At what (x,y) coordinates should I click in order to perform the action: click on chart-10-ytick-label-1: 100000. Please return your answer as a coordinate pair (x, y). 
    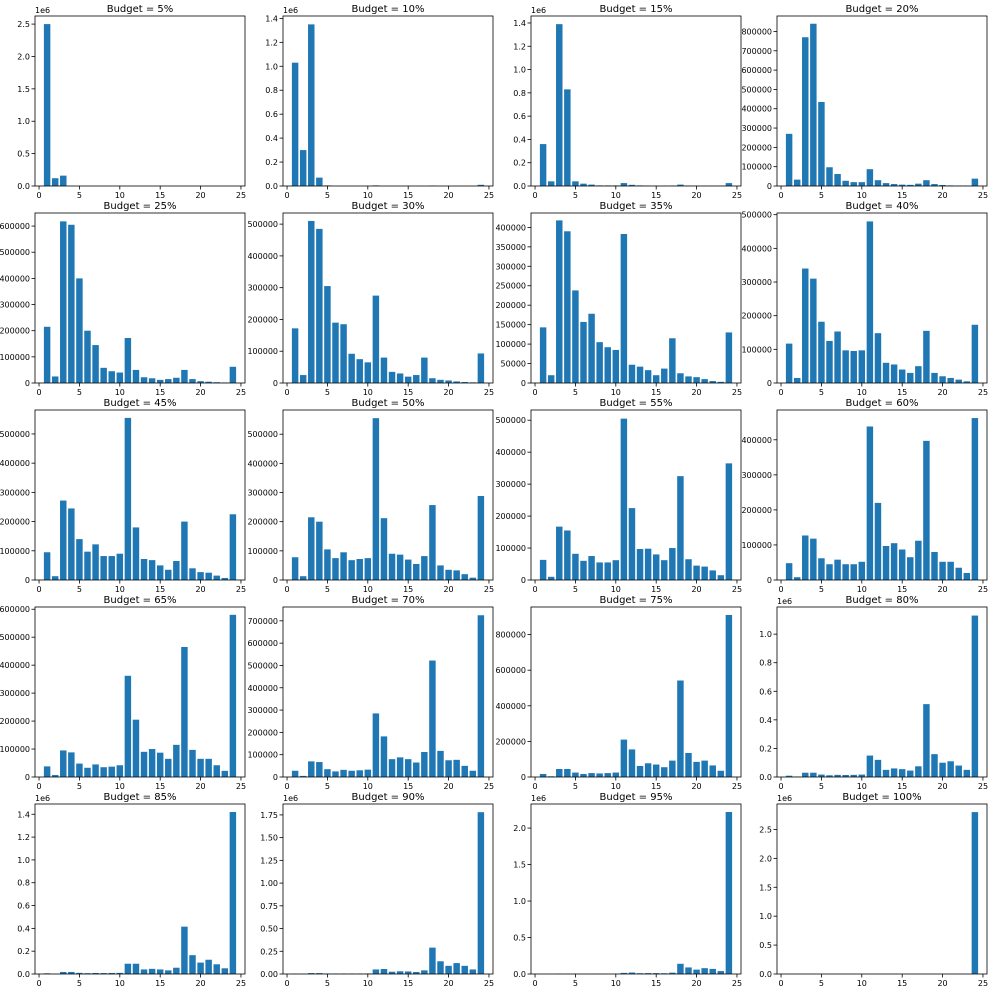
    Looking at the image, I should click on (510, 548).